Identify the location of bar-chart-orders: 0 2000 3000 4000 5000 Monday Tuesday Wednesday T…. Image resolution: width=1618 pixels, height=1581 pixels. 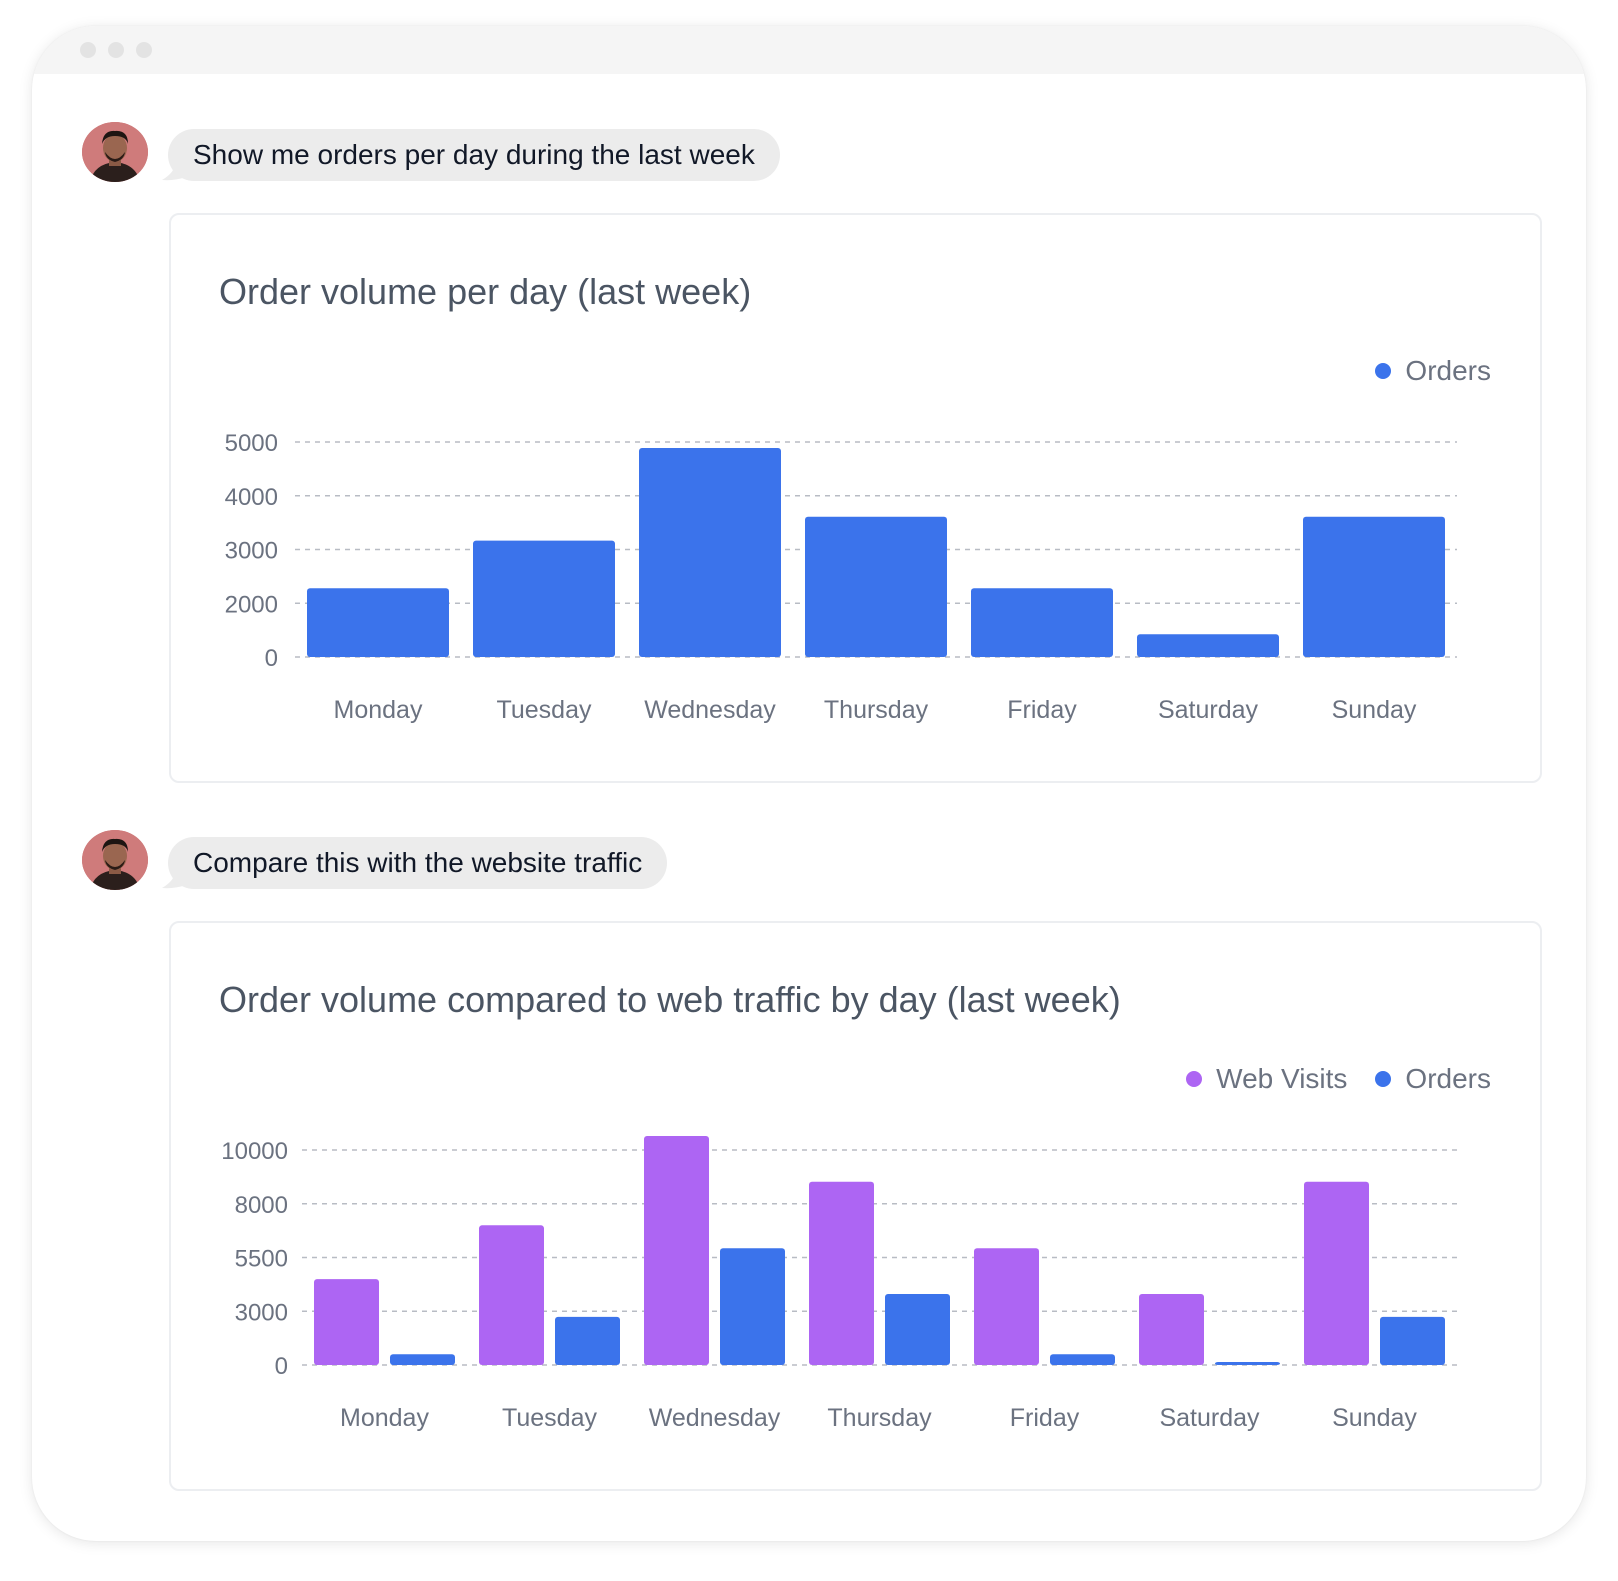
(841, 577).